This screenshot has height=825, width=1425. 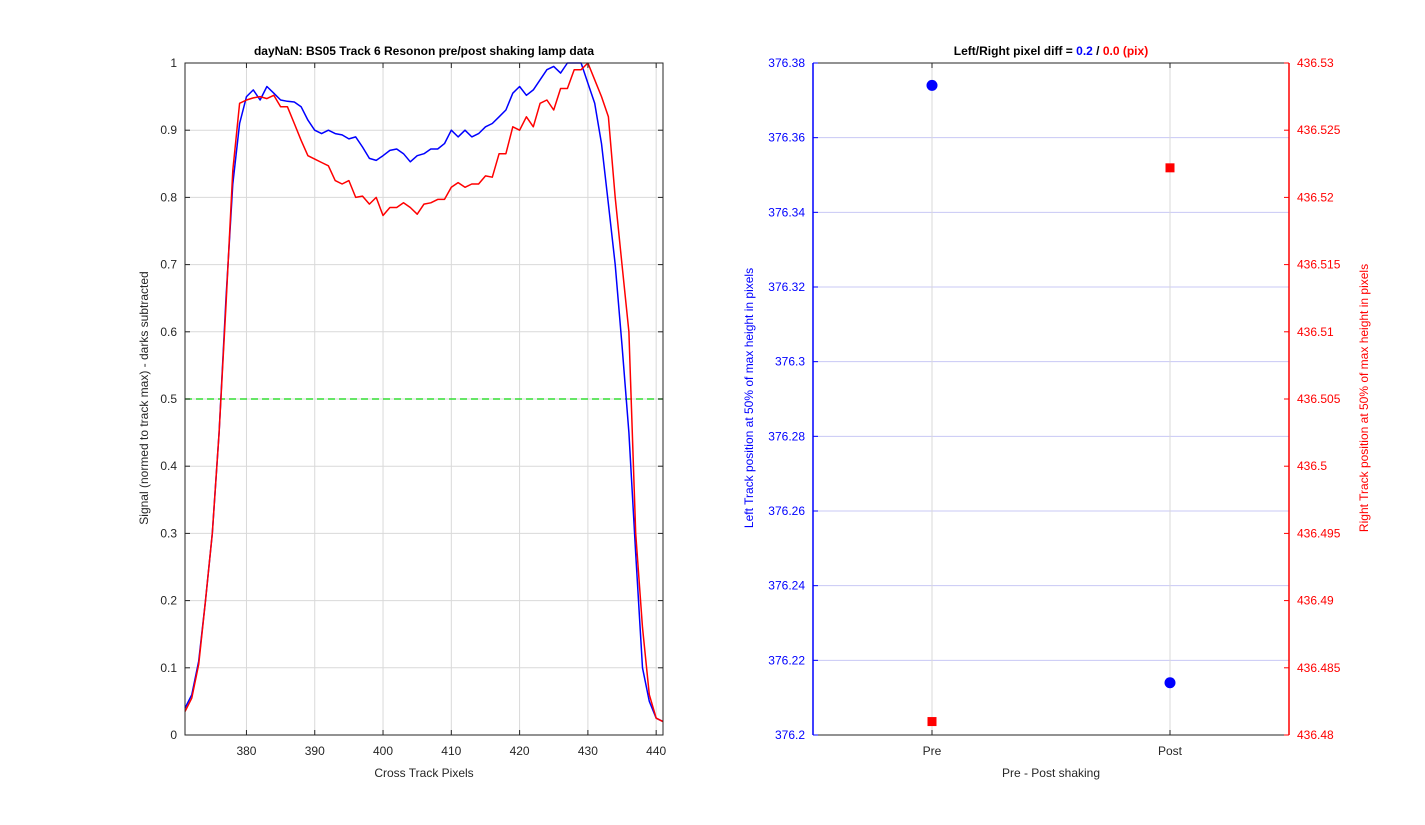 What do you see at coordinates (1319, 130) in the screenshot?
I see `right-y-tick-label: 436.525` at bounding box center [1319, 130].